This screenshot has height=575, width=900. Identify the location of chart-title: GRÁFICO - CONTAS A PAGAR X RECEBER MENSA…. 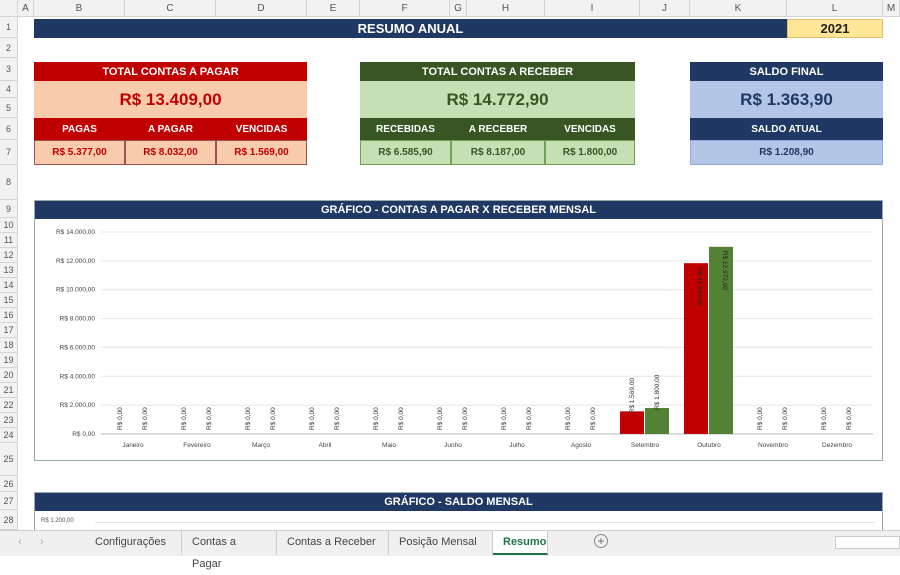
(458, 210).